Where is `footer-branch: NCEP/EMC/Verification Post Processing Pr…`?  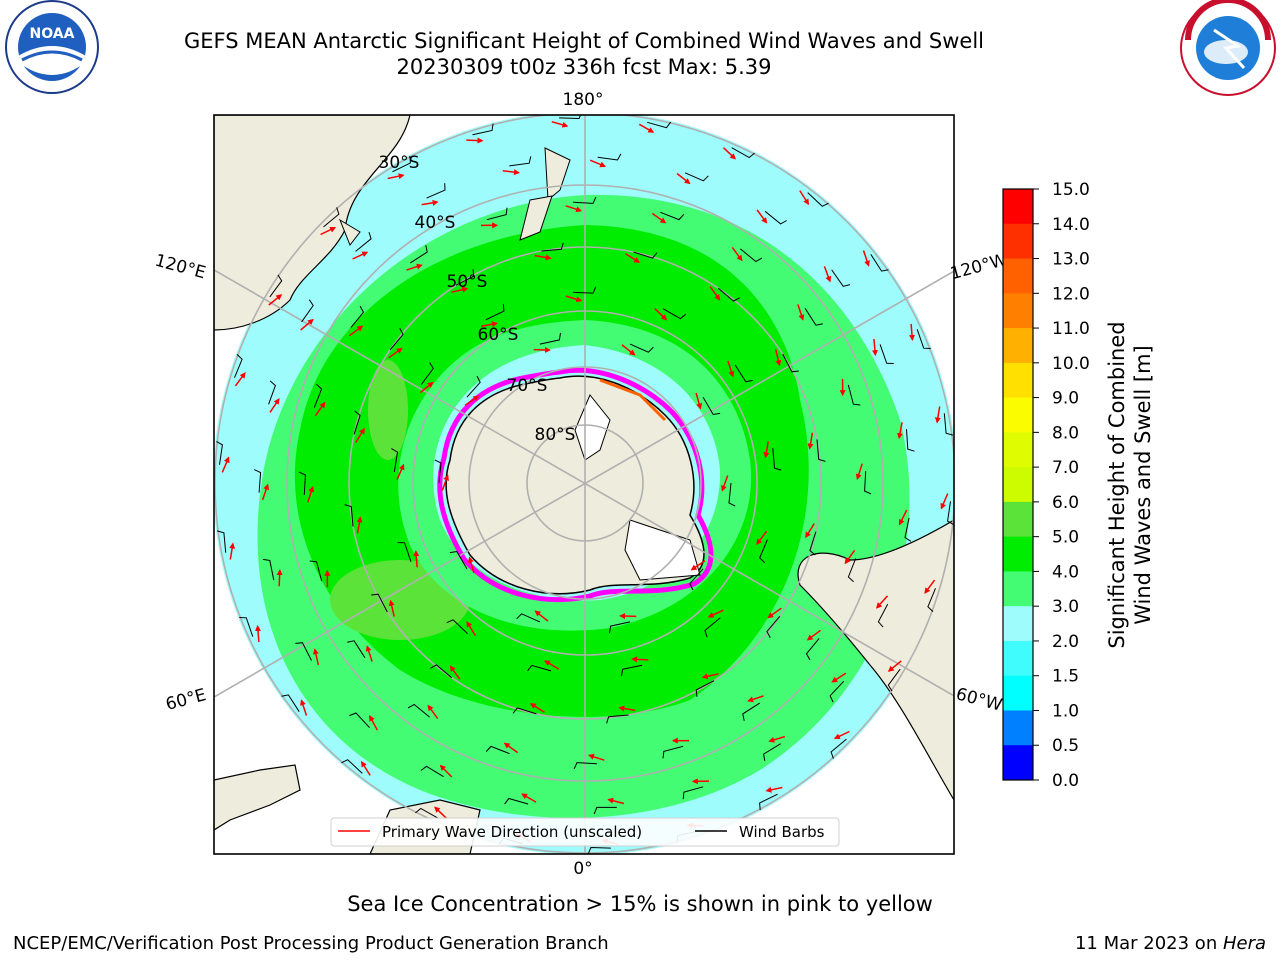
footer-branch: NCEP/EMC/Verification Post Processing Pr… is located at coordinates (311, 943).